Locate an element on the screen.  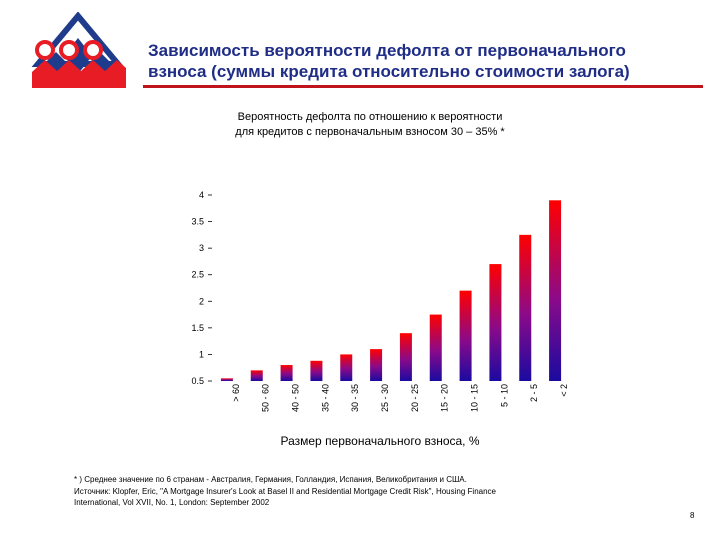
y-tick-label: 3.5 is located at coordinates (197, 222).